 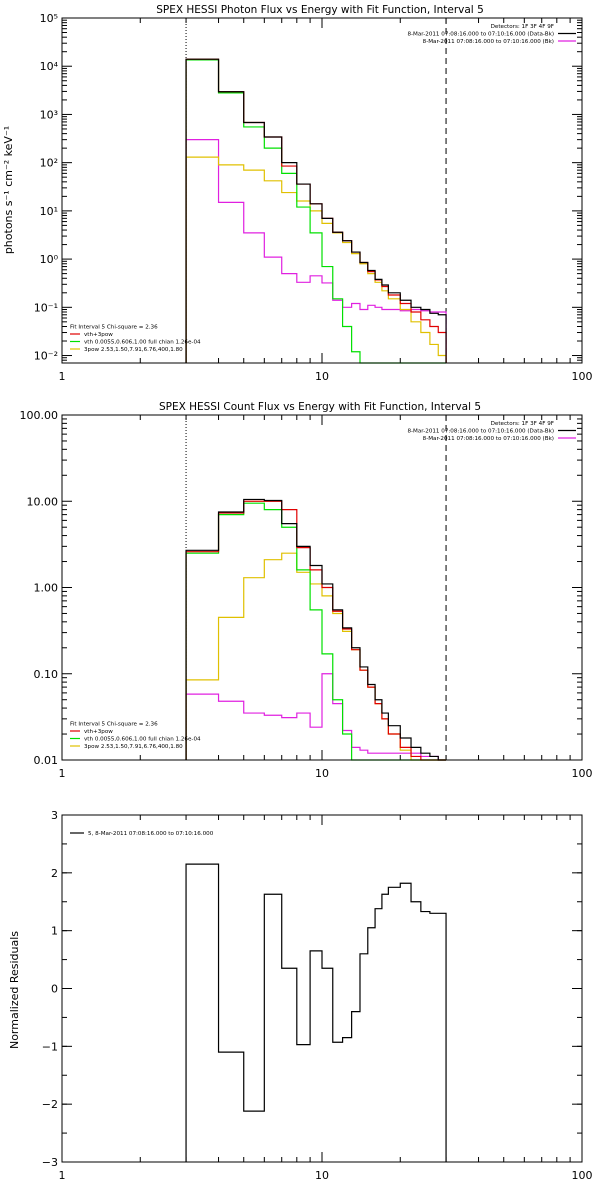 What do you see at coordinates (54, 989) in the screenshot?
I see `y-tick-label: 0` at bounding box center [54, 989].